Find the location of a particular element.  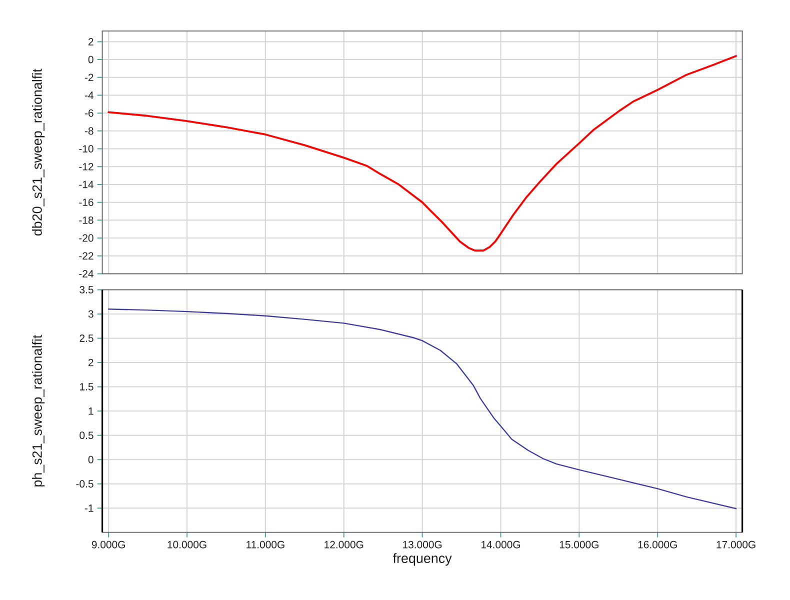

y-tick-label: -16 is located at coordinates (86, 202).